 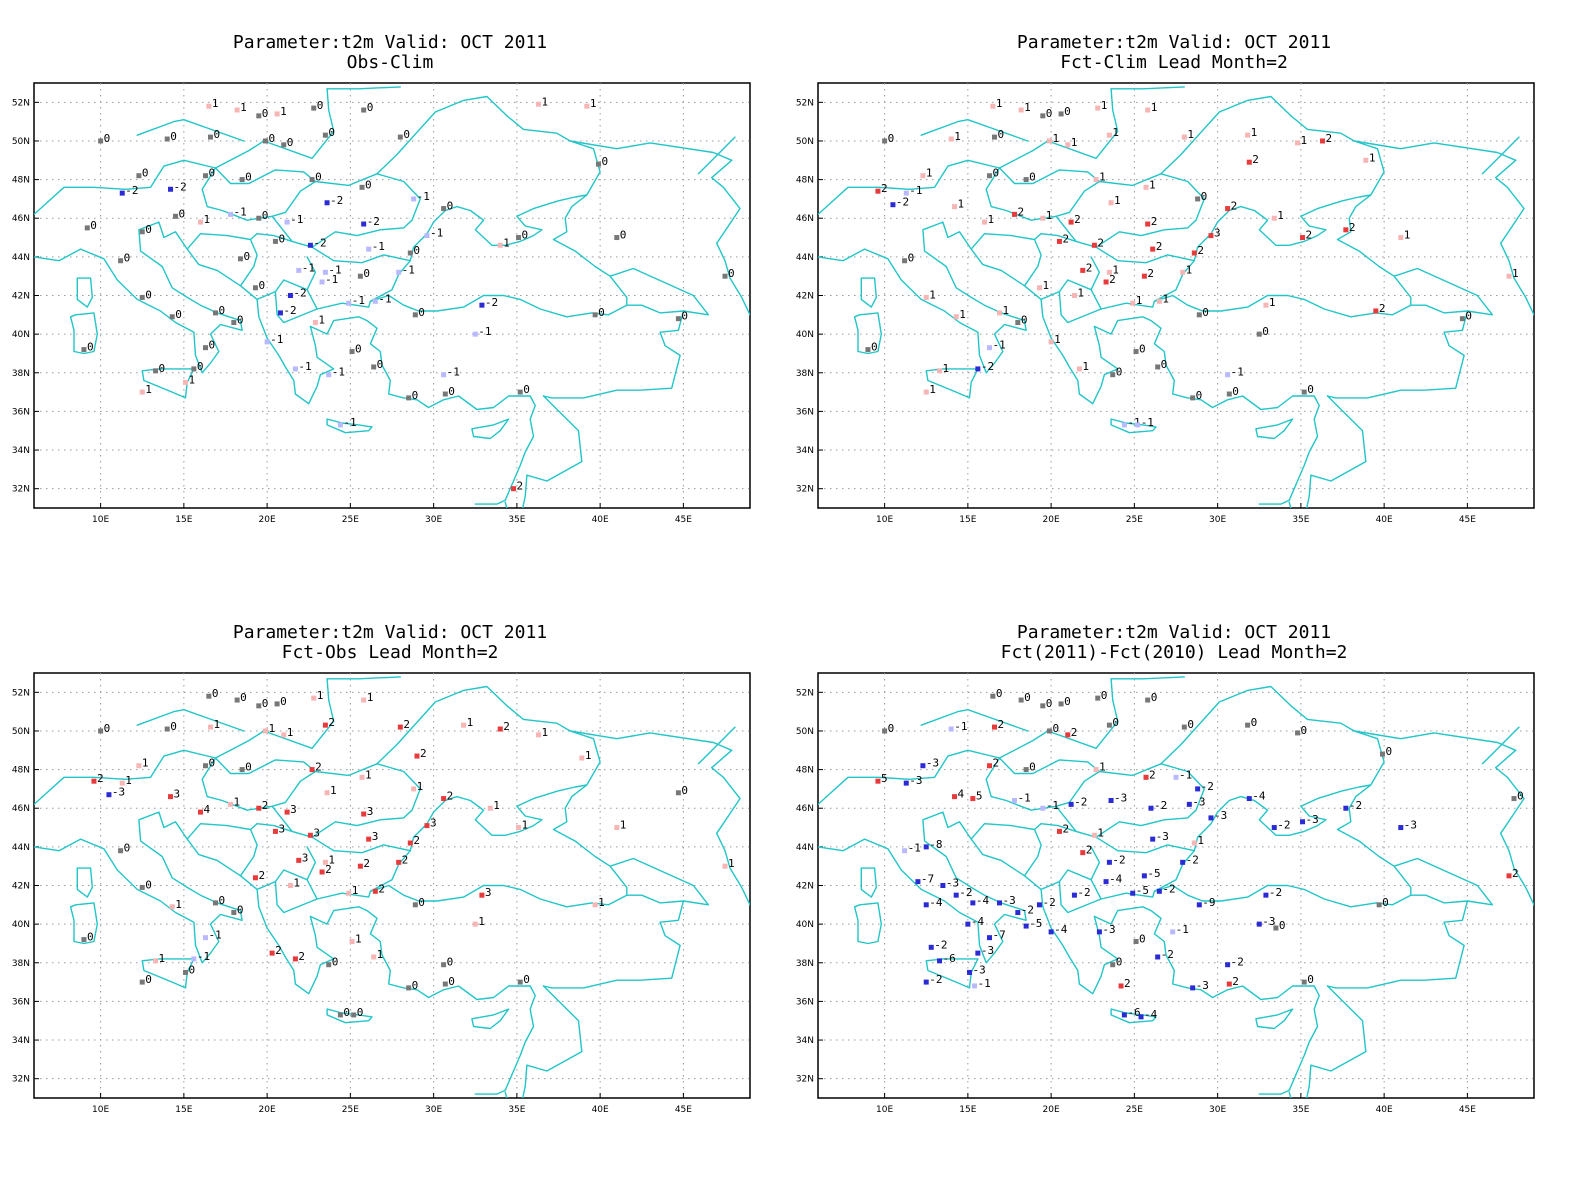 What do you see at coordinates (390, 632) in the screenshot?
I see `panel-title: Parameter:t2m Valid: OCT 2011` at bounding box center [390, 632].